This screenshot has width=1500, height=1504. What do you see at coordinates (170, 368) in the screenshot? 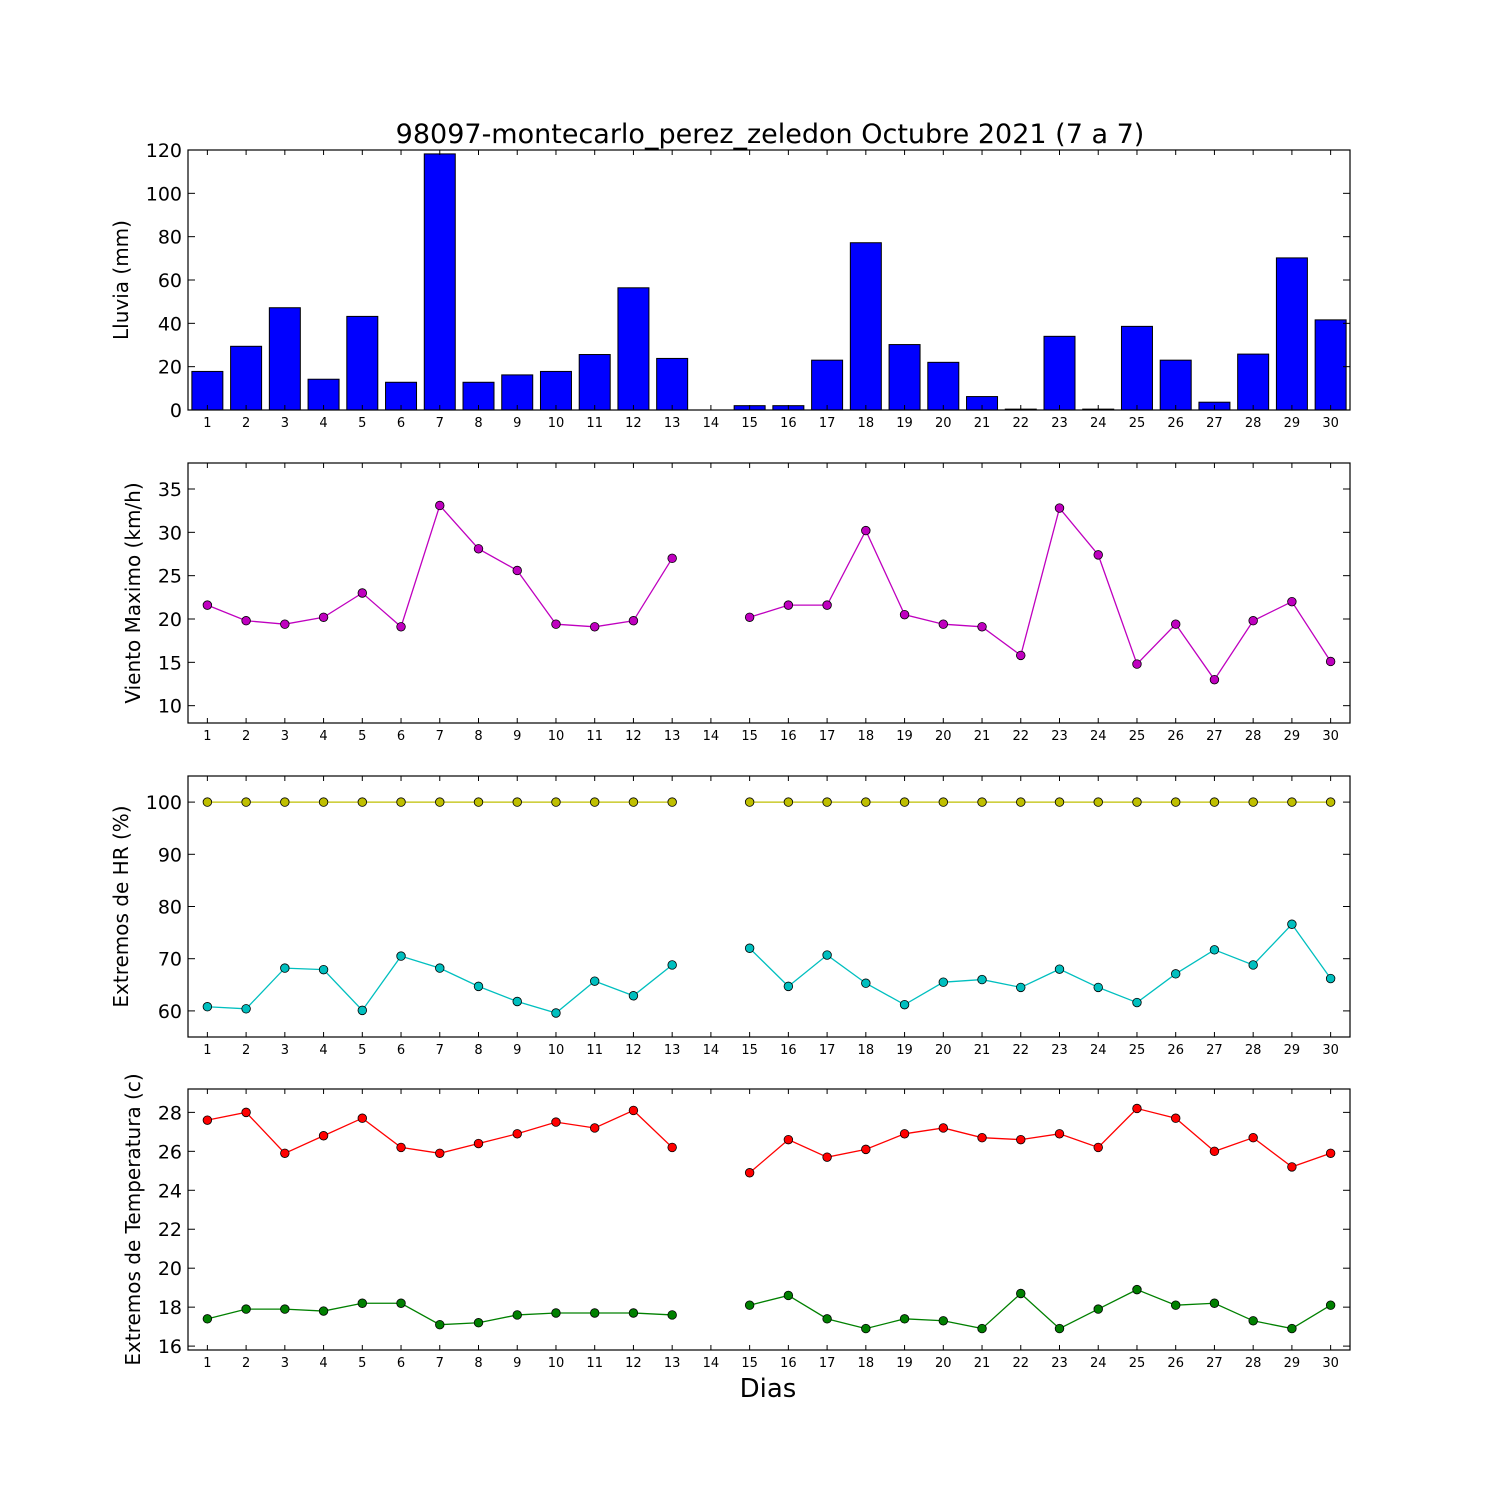
I see `y-tick-label: 20` at bounding box center [170, 368].